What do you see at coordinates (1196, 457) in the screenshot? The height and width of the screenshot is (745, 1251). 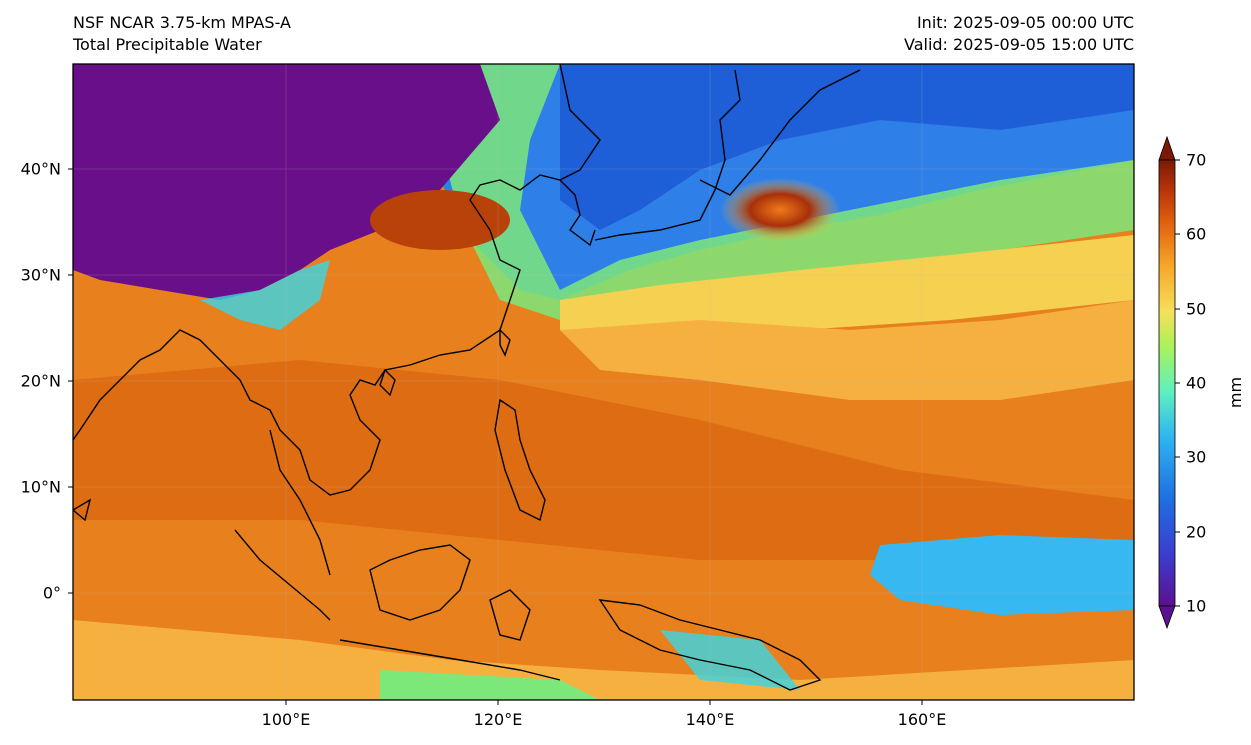 I see `colorbar-label-30: 30` at bounding box center [1196, 457].